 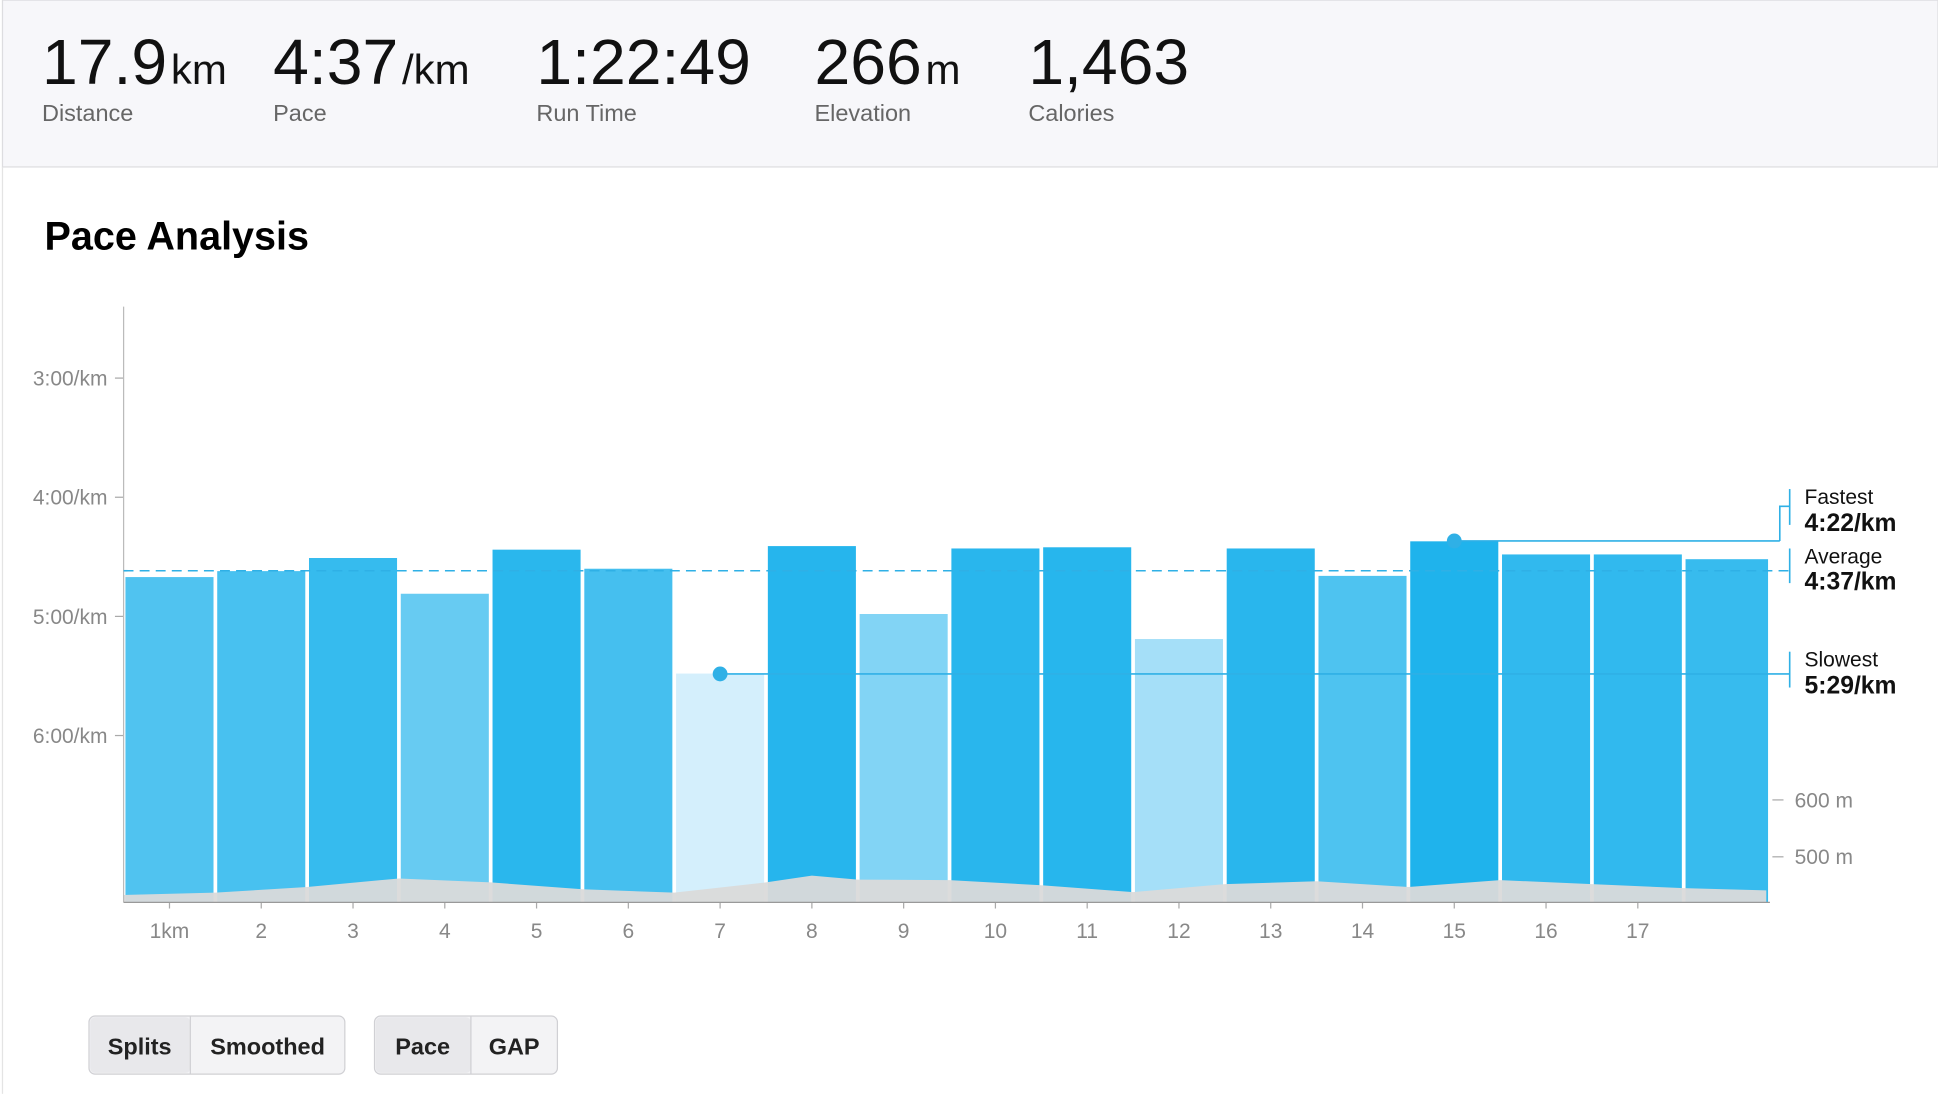 I want to click on stat-value: 4:37/km, so click(x=371, y=62).